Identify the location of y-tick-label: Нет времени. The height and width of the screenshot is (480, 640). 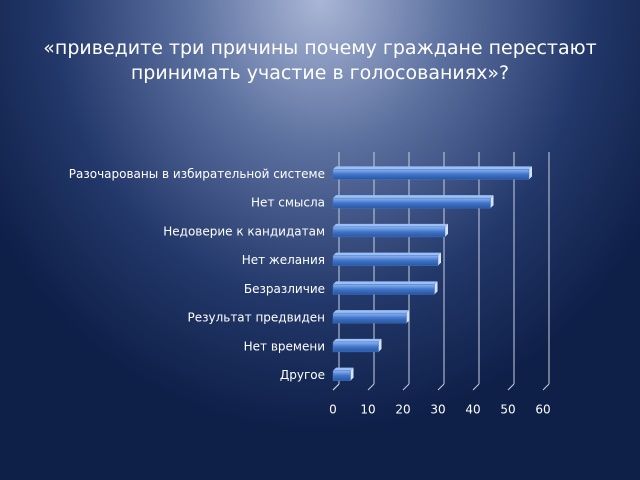
(284, 346).